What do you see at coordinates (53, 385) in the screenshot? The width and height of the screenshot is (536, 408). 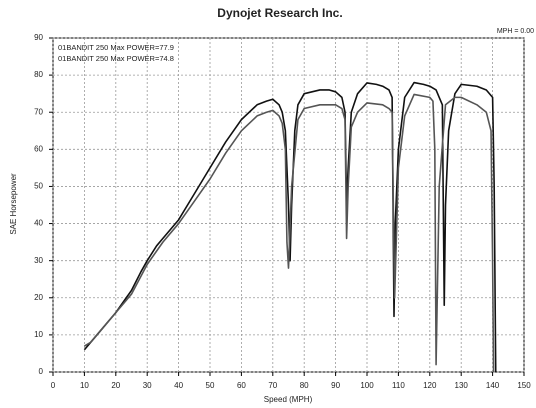 I see `x-tick-label: 0` at bounding box center [53, 385].